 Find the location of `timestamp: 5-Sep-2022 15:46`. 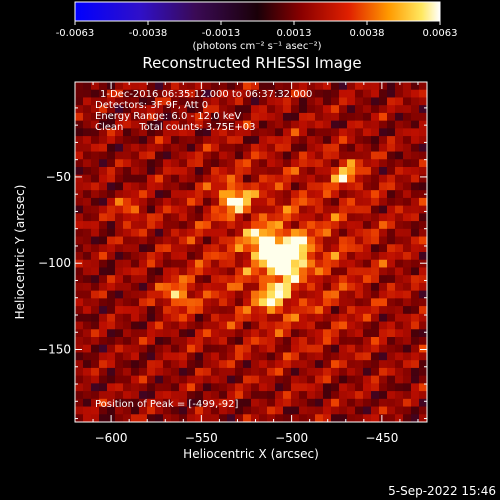

timestamp: 5-Sep-2022 15:46 is located at coordinates (442, 491).